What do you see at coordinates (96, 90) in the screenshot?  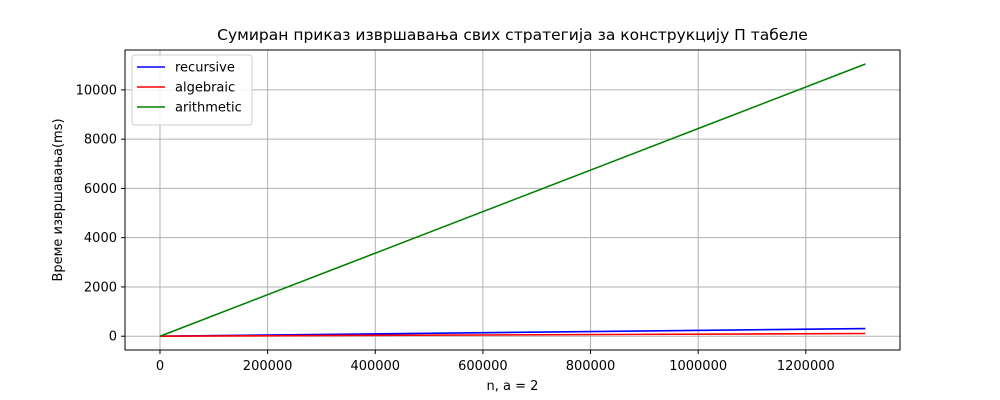 I see `y-tick-label: 10000` at bounding box center [96, 90].